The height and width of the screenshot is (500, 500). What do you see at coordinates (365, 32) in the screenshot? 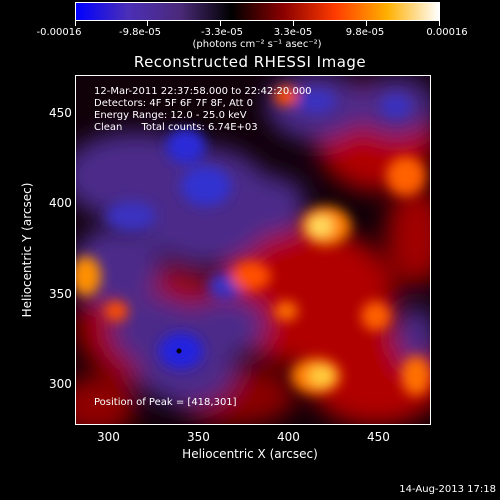
I see `colorbar-tick-label: 9.8e-05` at bounding box center [365, 32].